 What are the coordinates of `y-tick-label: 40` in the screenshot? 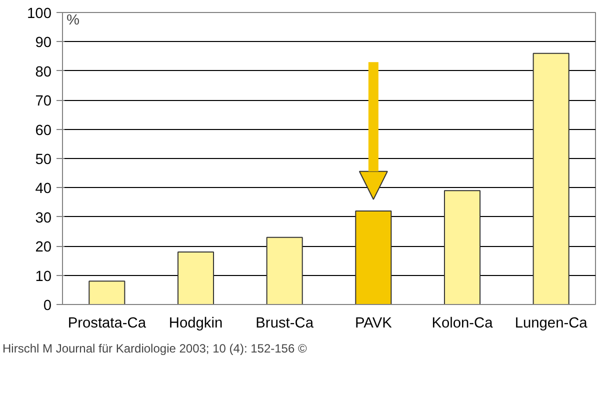 It's located at (43, 189).